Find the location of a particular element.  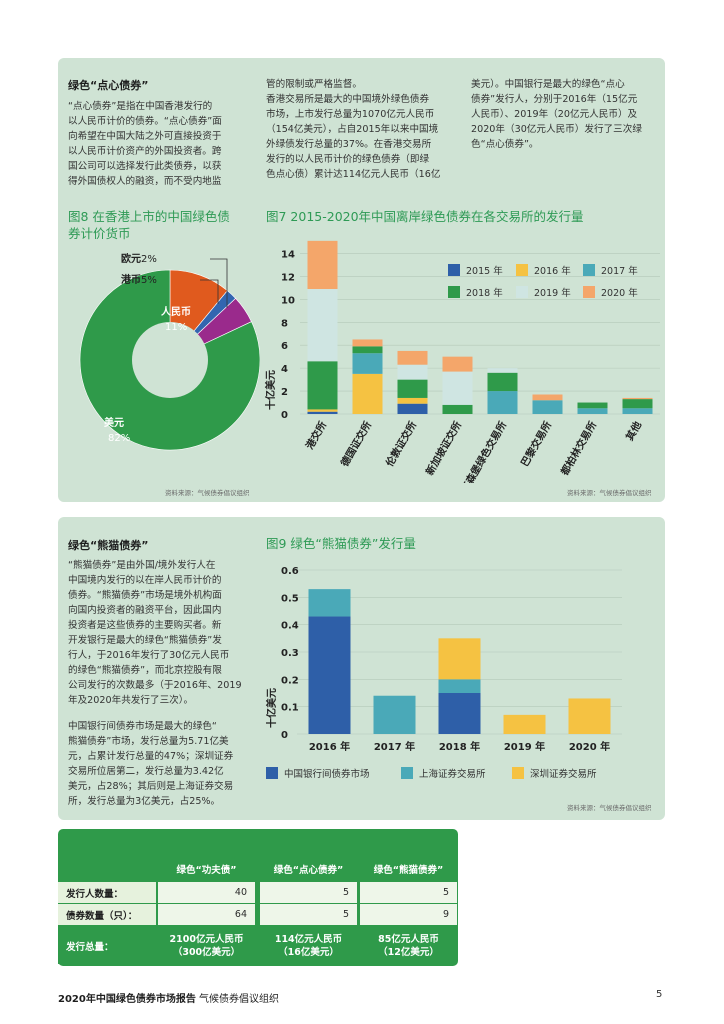

dimsum-heading: 绿色“点心债券” is located at coordinates (108, 85).